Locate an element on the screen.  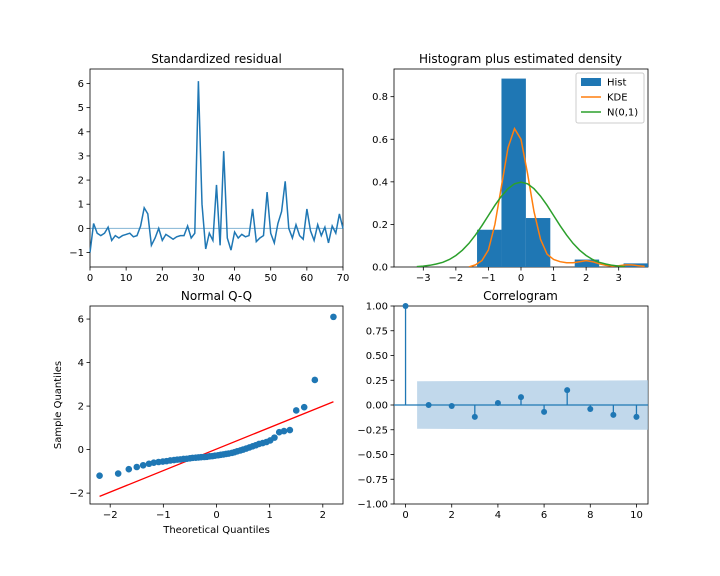
x-tick-label: 8 is located at coordinates (590, 515).